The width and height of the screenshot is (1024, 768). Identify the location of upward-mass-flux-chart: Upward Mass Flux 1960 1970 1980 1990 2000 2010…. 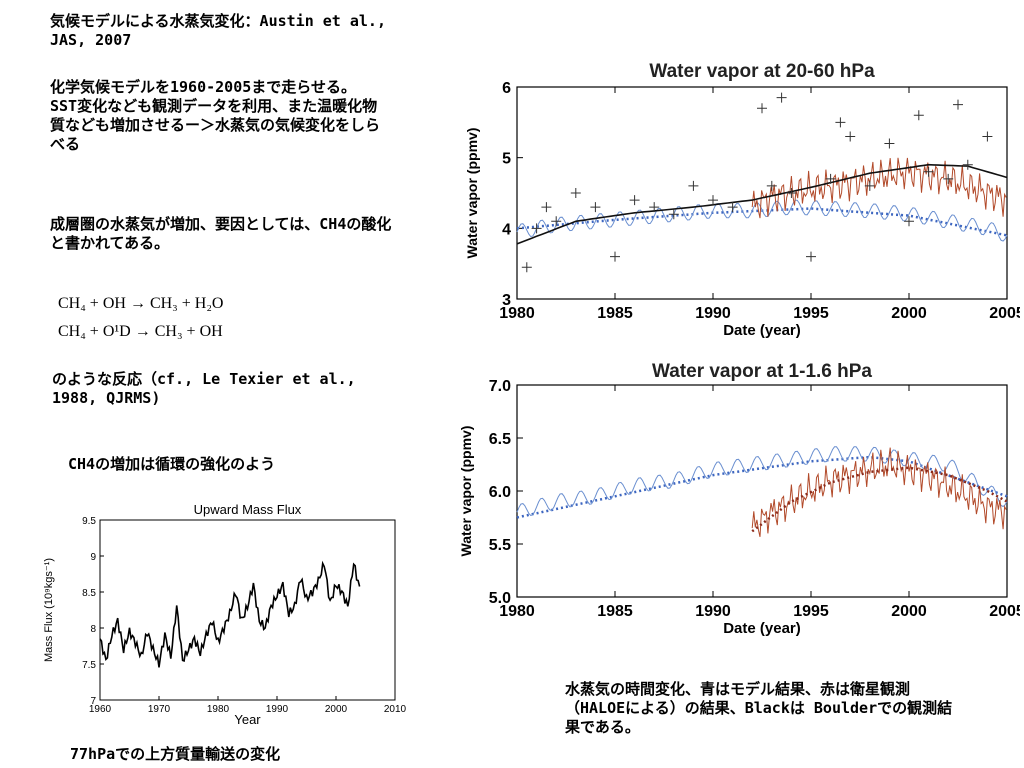
(225, 614).